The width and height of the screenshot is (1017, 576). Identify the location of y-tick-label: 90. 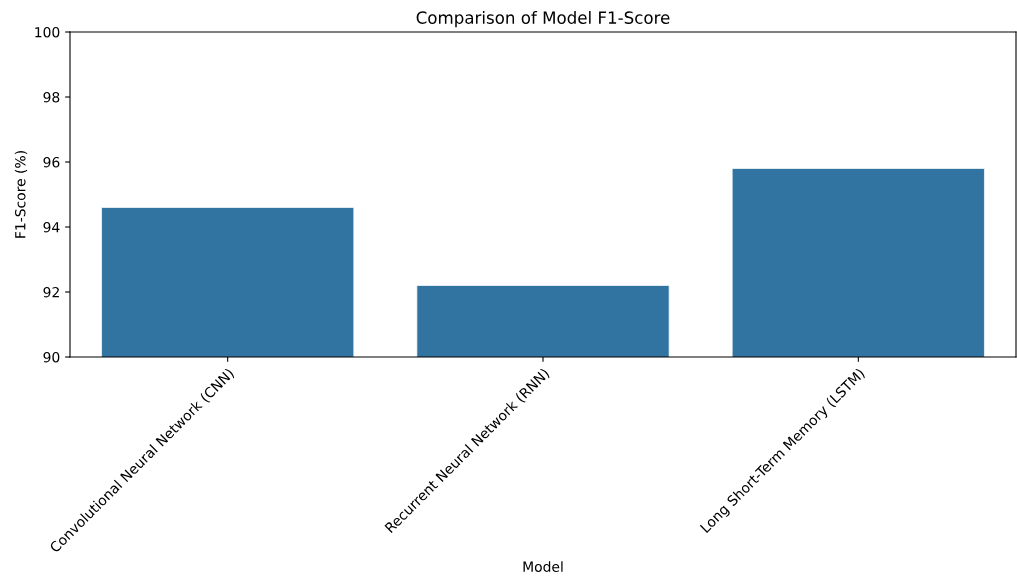
(51, 357).